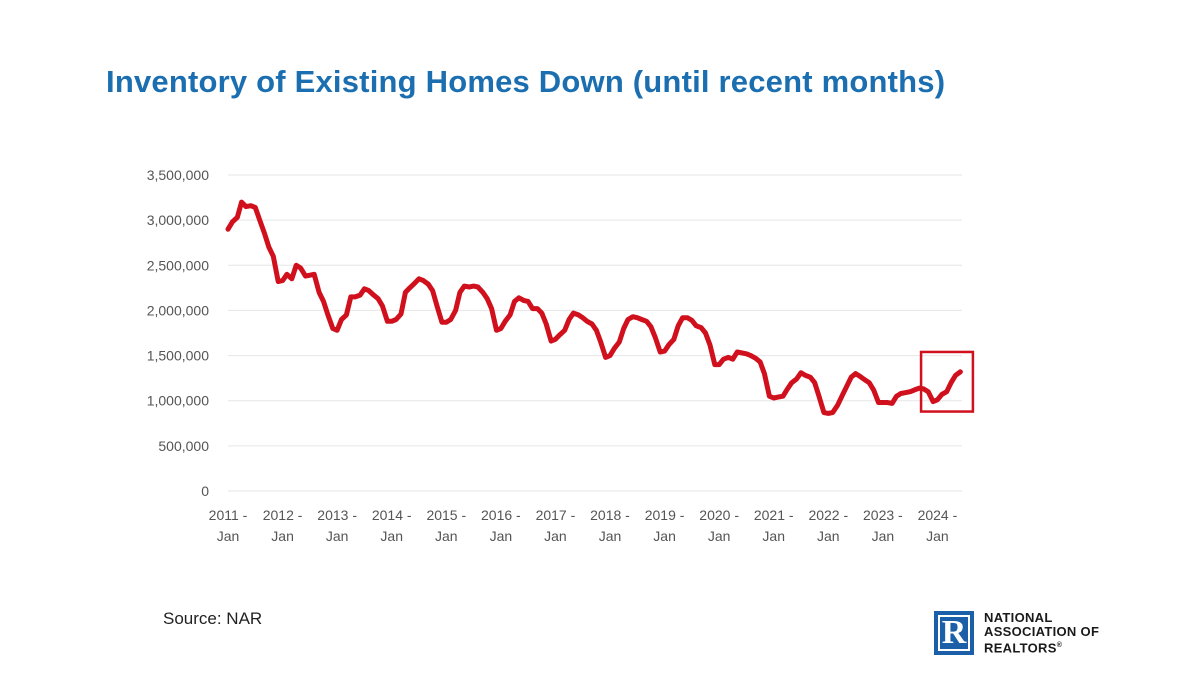 This screenshot has width=1200, height=700. I want to click on x-tick-label: 2013 -, so click(337, 515).